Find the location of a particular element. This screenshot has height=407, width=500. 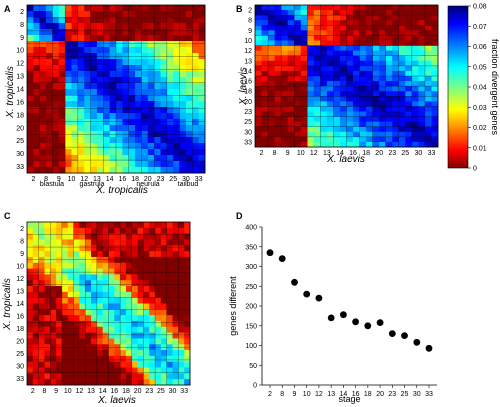

scatter-ylabel: genes different is located at coordinates (233, 306).